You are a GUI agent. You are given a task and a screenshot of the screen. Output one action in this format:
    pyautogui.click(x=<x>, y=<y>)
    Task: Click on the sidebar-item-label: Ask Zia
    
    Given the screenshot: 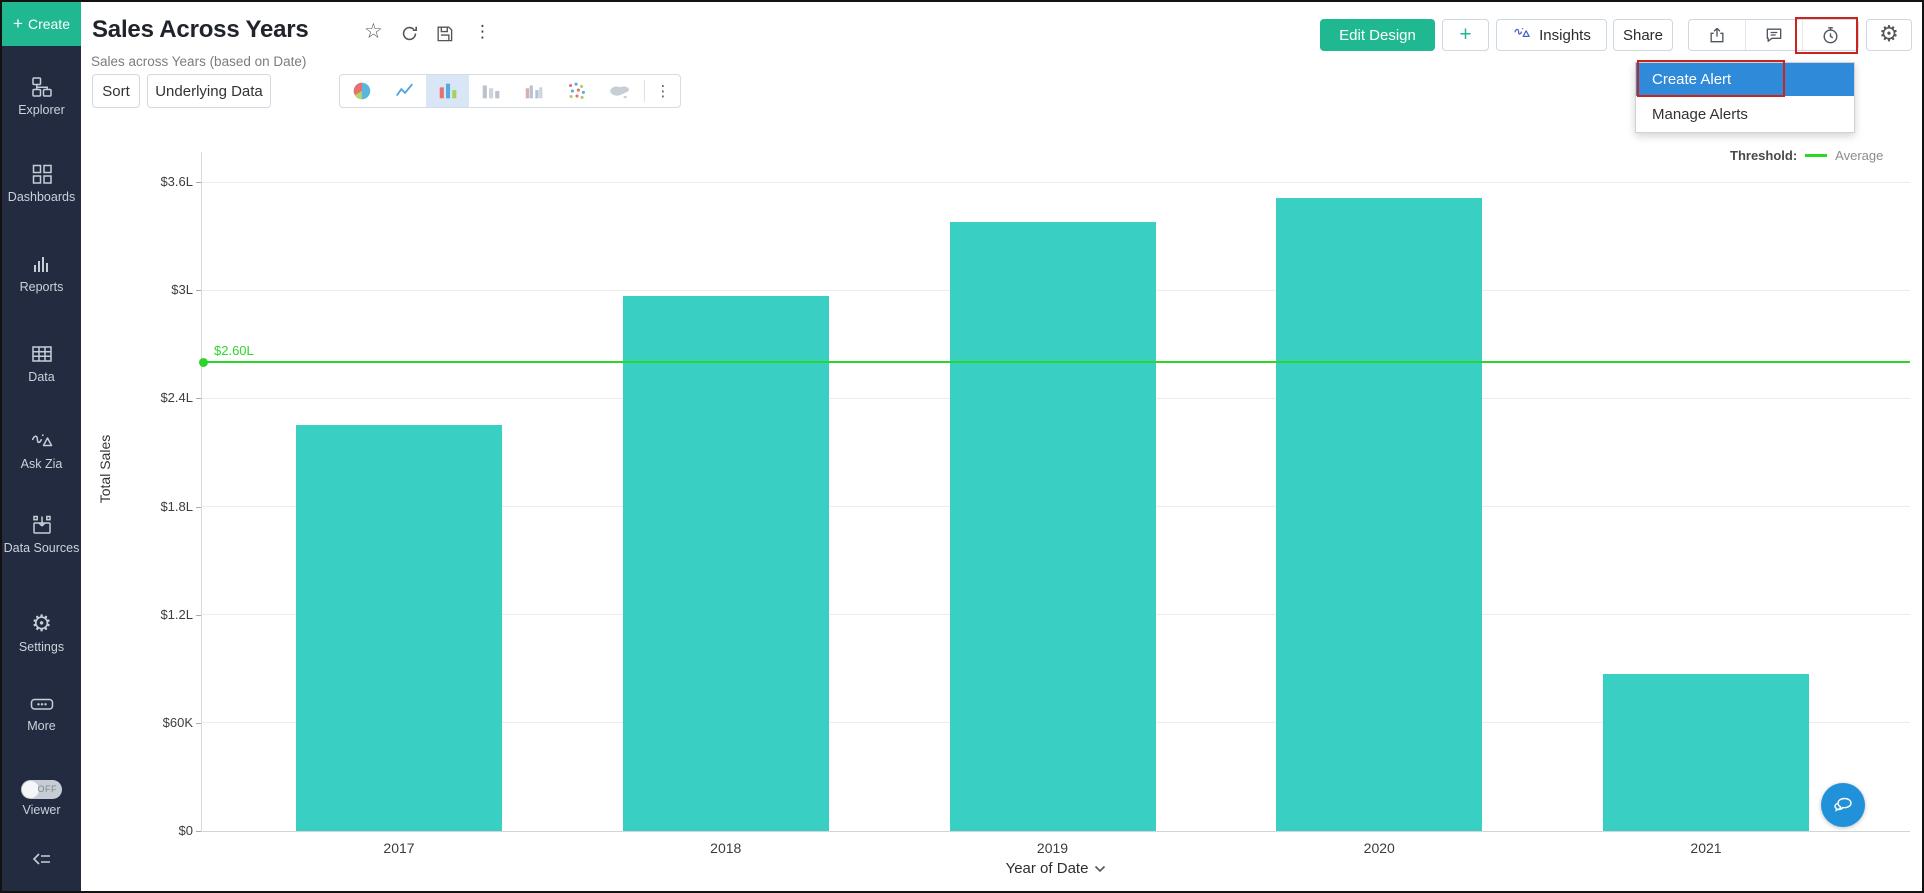 What is the action you would take?
    pyautogui.click(x=41, y=464)
    